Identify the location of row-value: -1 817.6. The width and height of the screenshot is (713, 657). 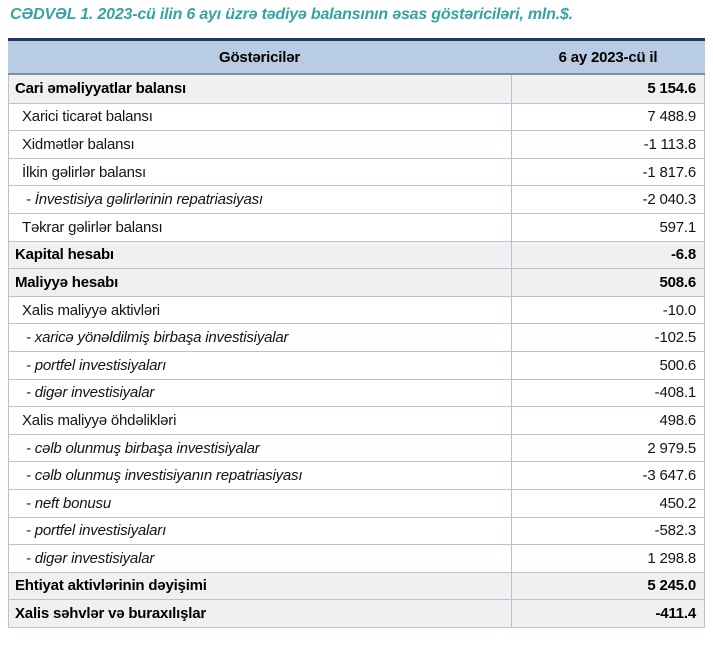
(607, 172).